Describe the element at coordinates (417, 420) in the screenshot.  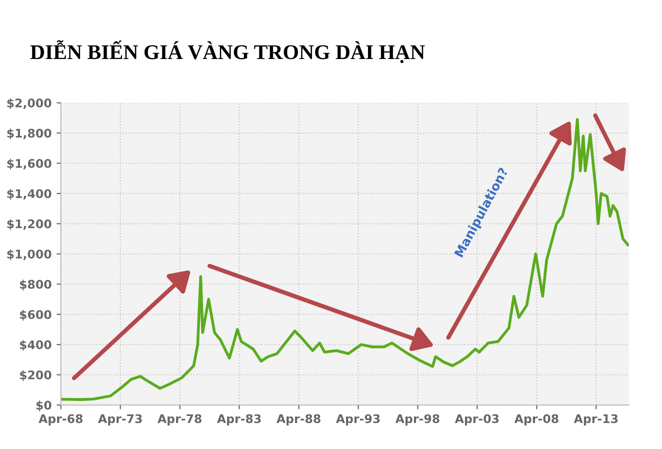
I see `x-tick-label: Apr-98` at that location.